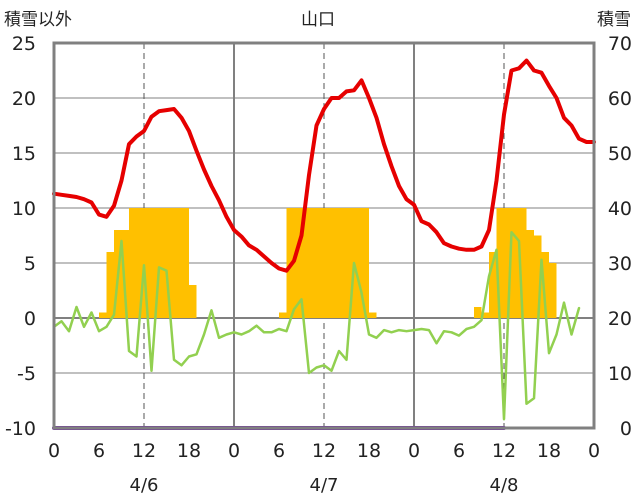  Describe the element at coordinates (26, 374) in the screenshot. I see `y-left-tick-label: -5` at that location.